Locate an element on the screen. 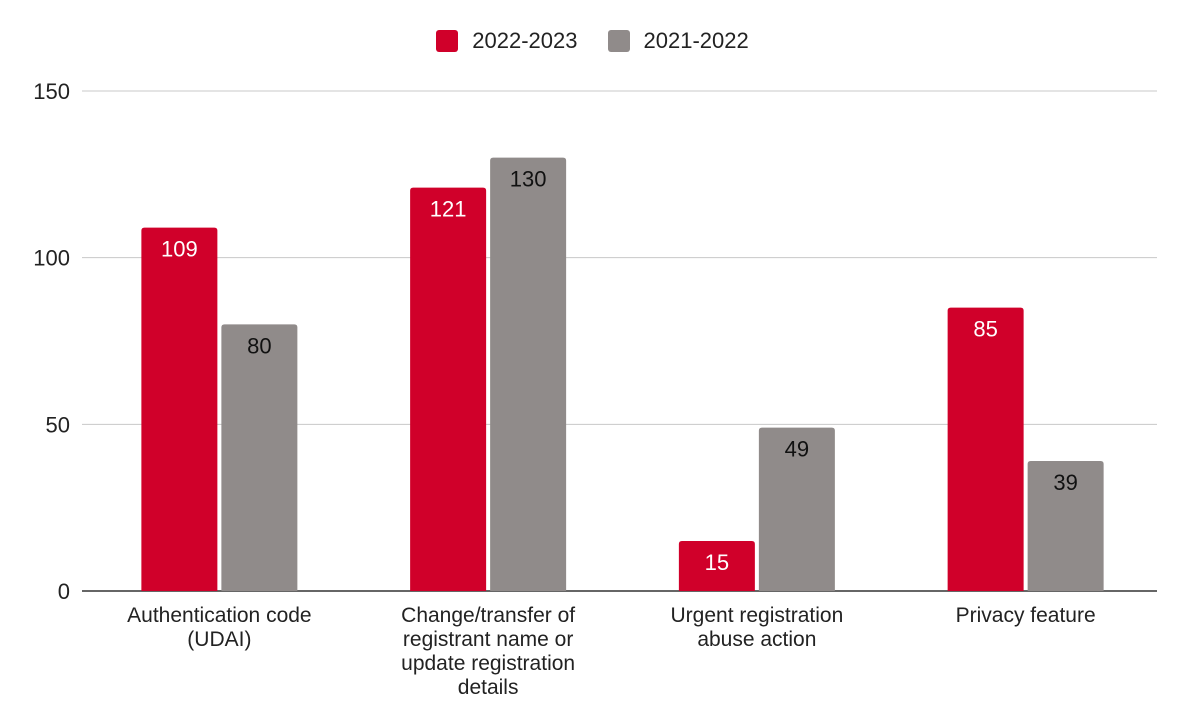  data-label-2022-2023-cat-1: 121 is located at coordinates (448, 209).